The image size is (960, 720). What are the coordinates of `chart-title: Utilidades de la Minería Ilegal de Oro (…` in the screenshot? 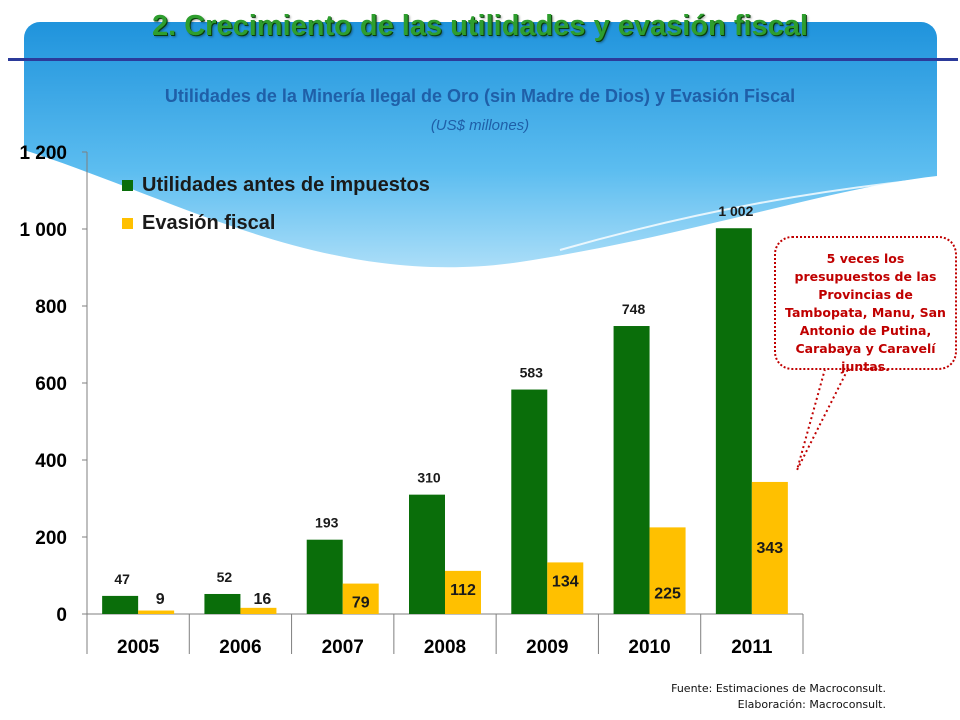 It's located at (480, 96).